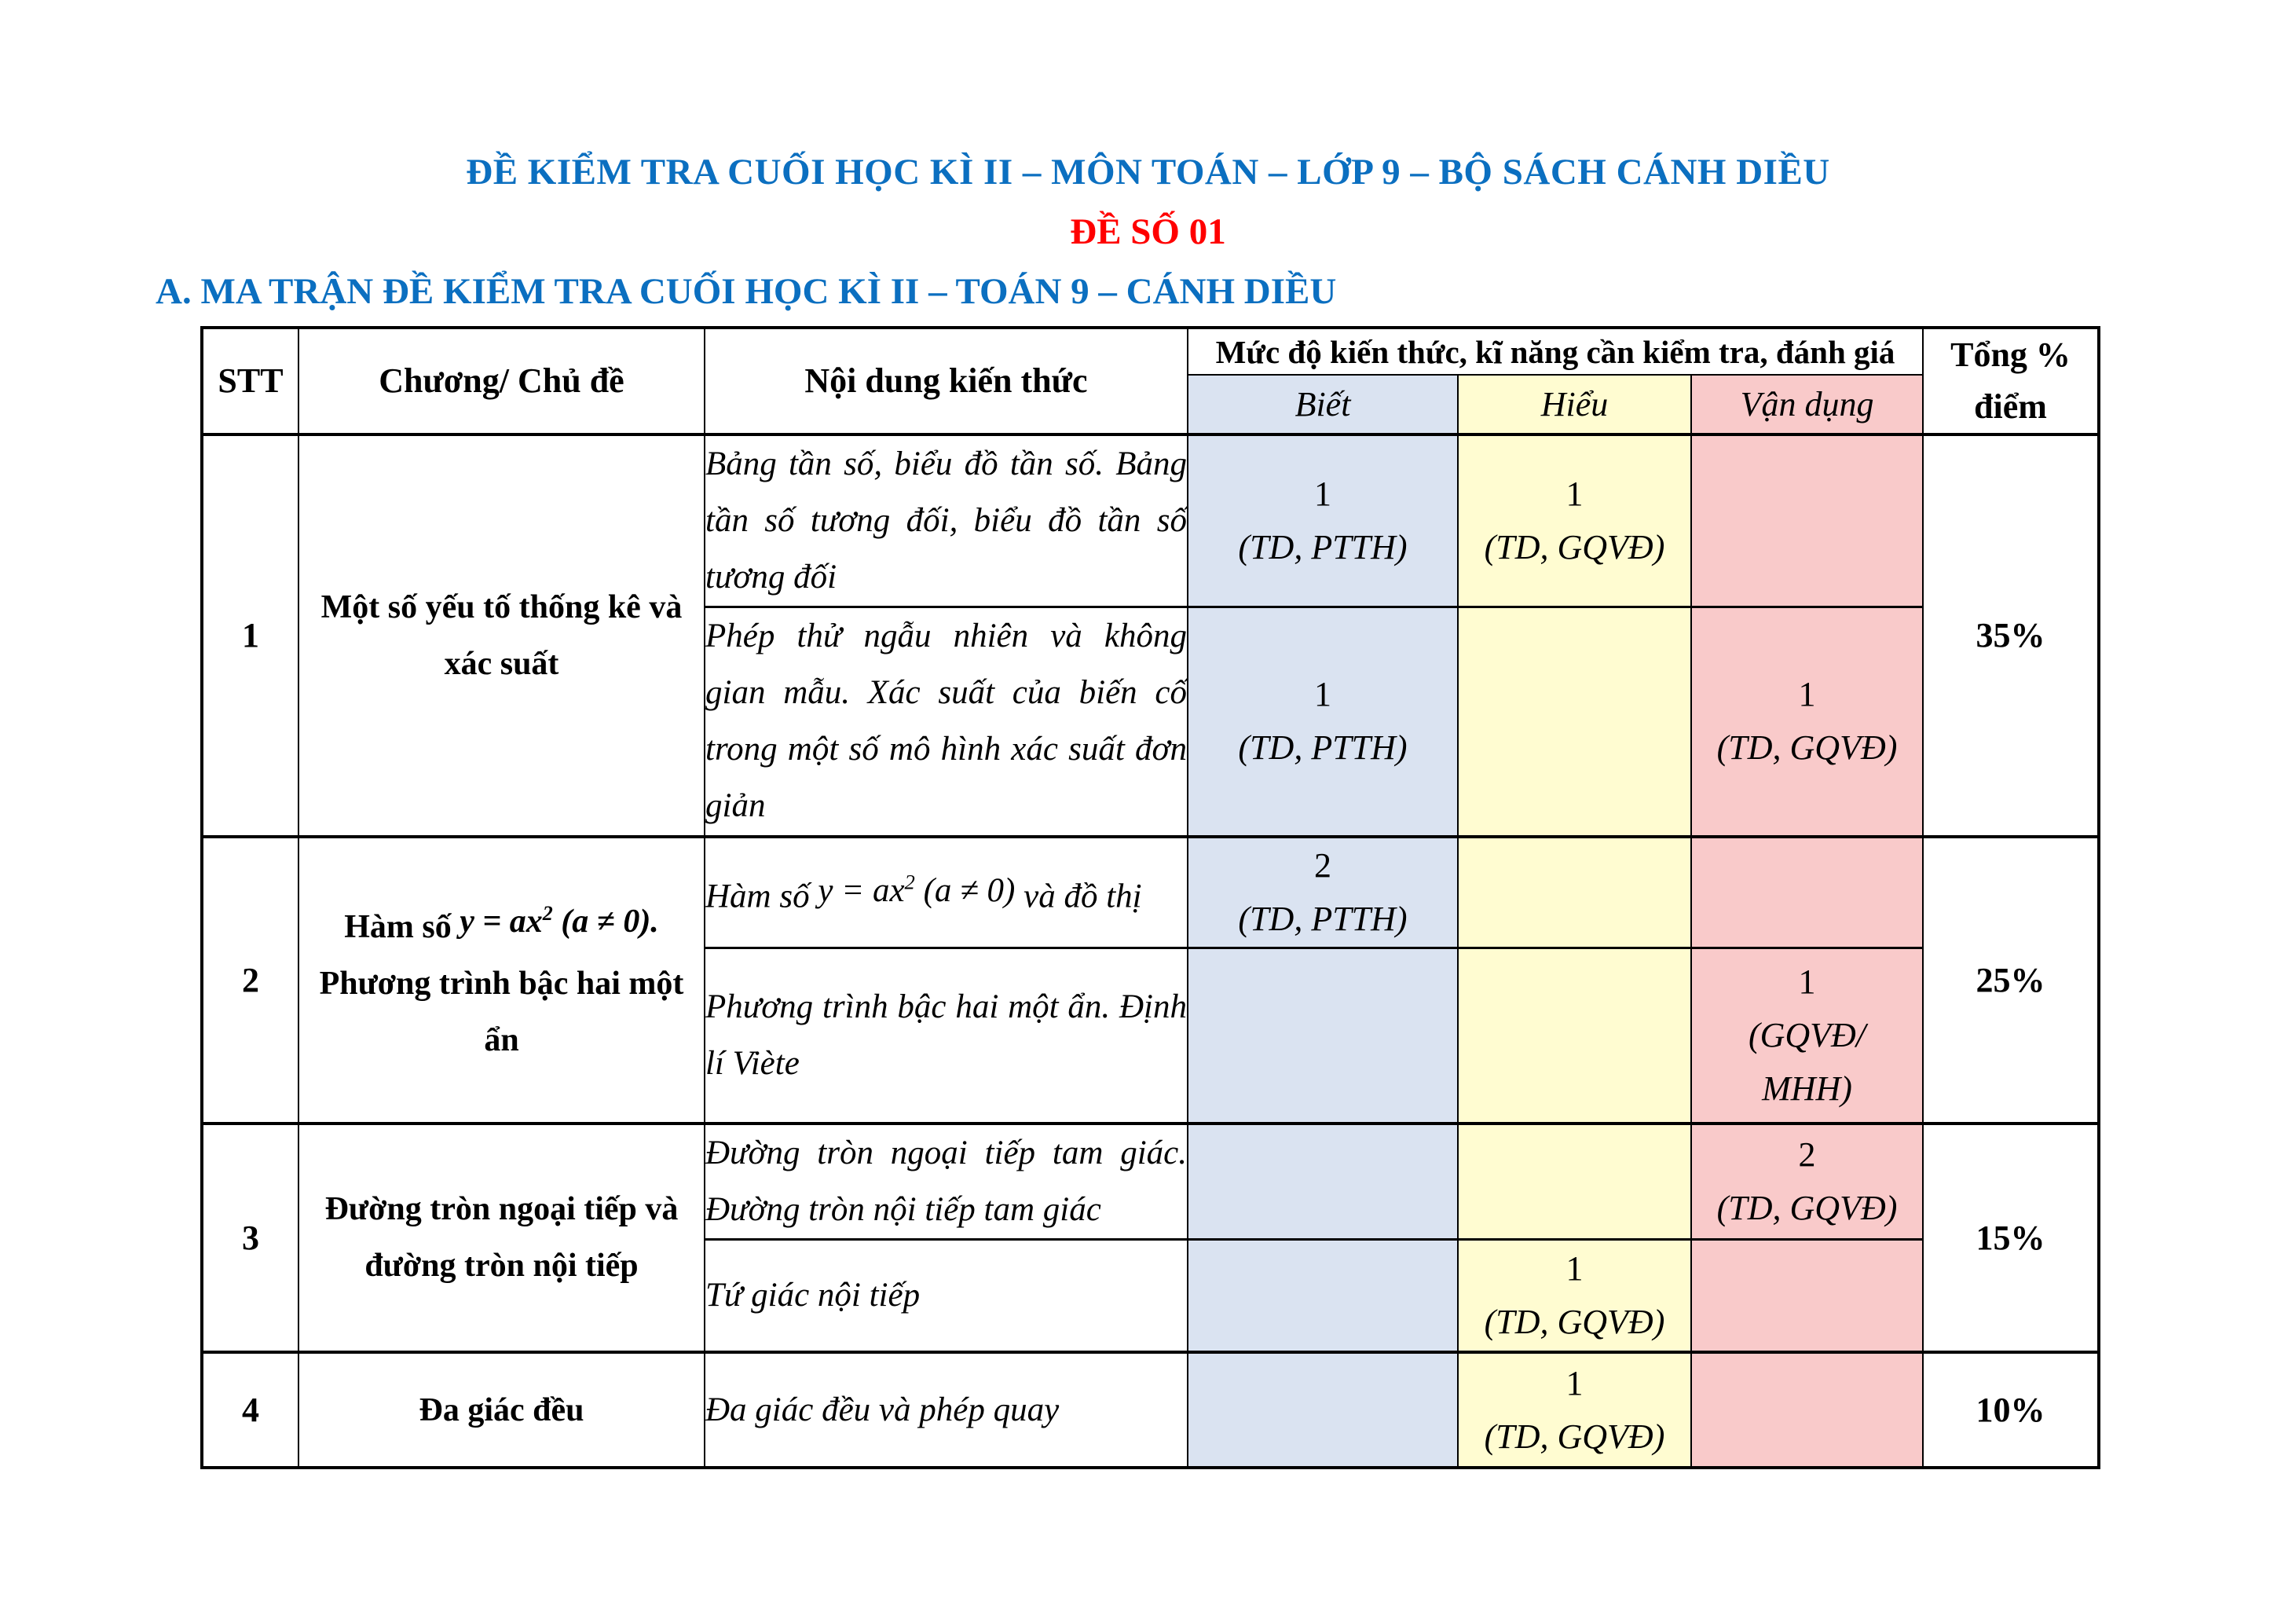 This screenshot has width=2296, height=1624. What do you see at coordinates (1574, 1295) in the screenshot?
I see `row3b-understand-cell: 1 (TD, GQVĐ)` at bounding box center [1574, 1295].